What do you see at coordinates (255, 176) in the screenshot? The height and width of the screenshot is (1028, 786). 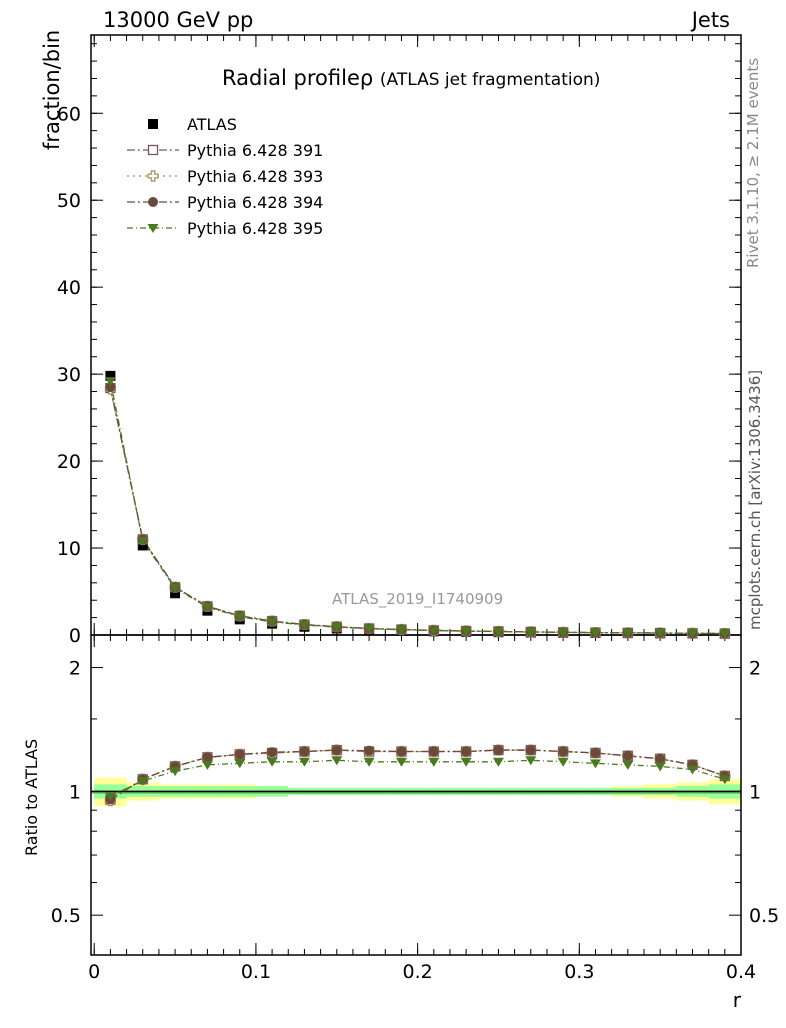 I see `legend-label-393: Pythia 6.428 393` at bounding box center [255, 176].